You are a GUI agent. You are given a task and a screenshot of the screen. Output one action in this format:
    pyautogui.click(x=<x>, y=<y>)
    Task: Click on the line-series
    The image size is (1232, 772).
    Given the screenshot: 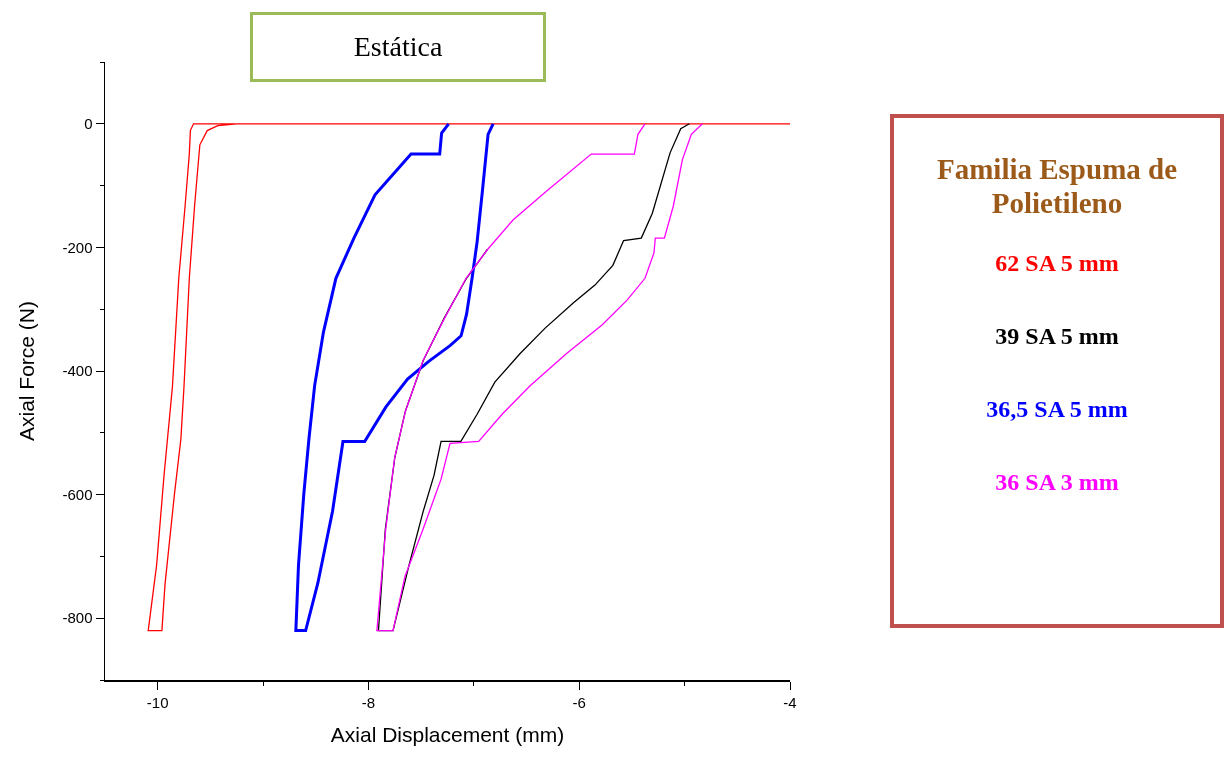 What is the action you would take?
    pyautogui.click(x=394, y=377)
    